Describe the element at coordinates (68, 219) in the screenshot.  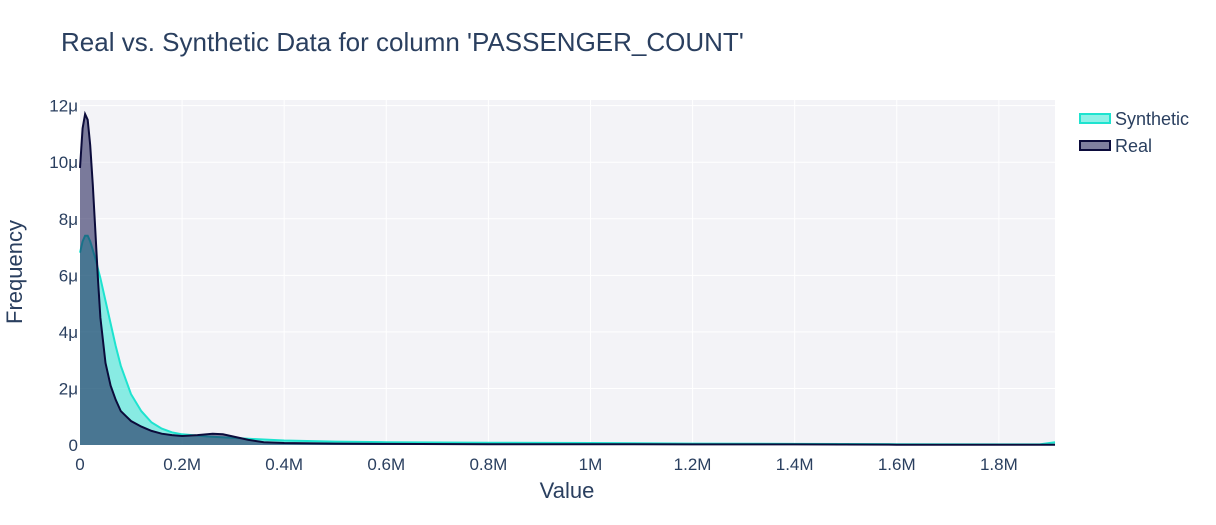
I see `y-tick-label: 8μ` at that location.